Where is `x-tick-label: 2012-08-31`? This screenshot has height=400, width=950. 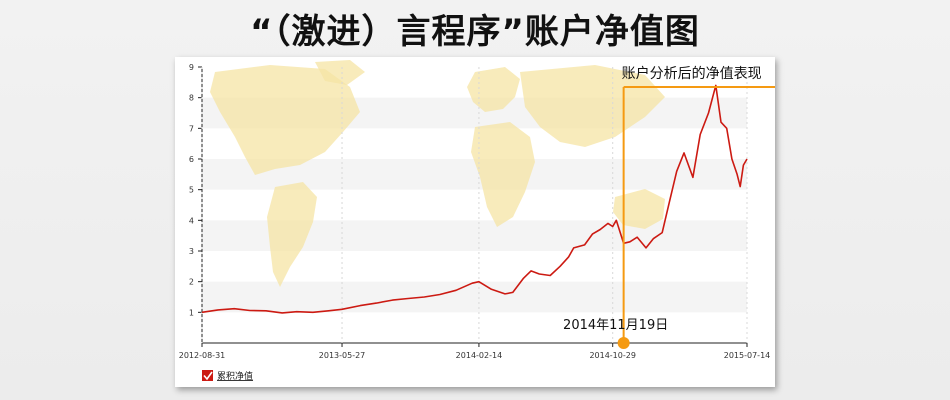 x-tick-label: 2012-08-31 is located at coordinates (202, 355).